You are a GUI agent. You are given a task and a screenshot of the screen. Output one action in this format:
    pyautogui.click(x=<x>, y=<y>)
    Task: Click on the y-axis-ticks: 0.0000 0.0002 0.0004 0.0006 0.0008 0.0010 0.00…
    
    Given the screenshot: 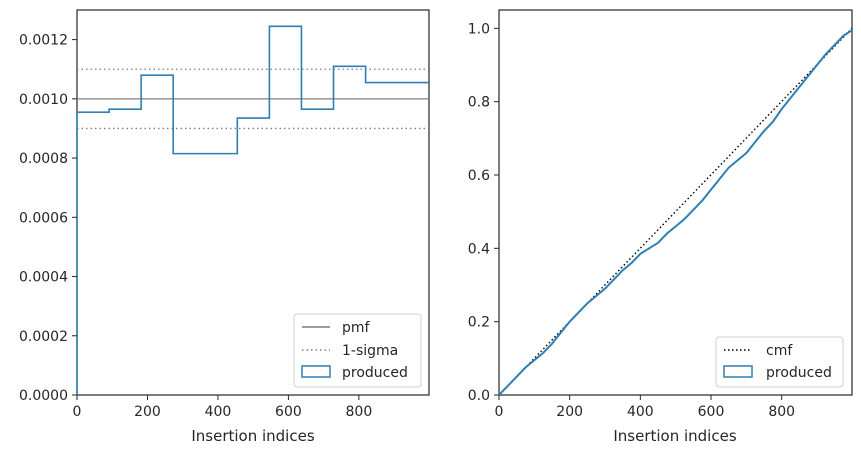 What is the action you would take?
    pyautogui.click(x=48, y=218)
    